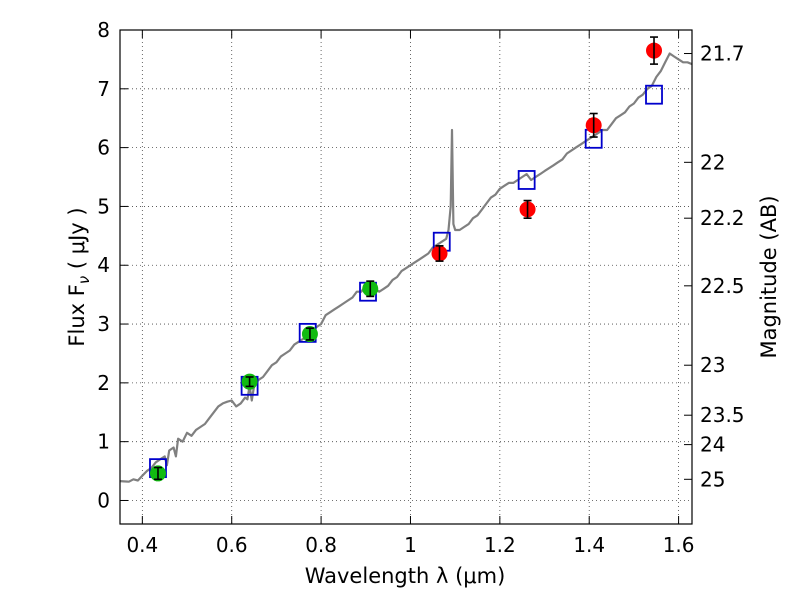  Describe the element at coordinates (722, 54) in the screenshot. I see `right-tick-label: 21.7` at that location.